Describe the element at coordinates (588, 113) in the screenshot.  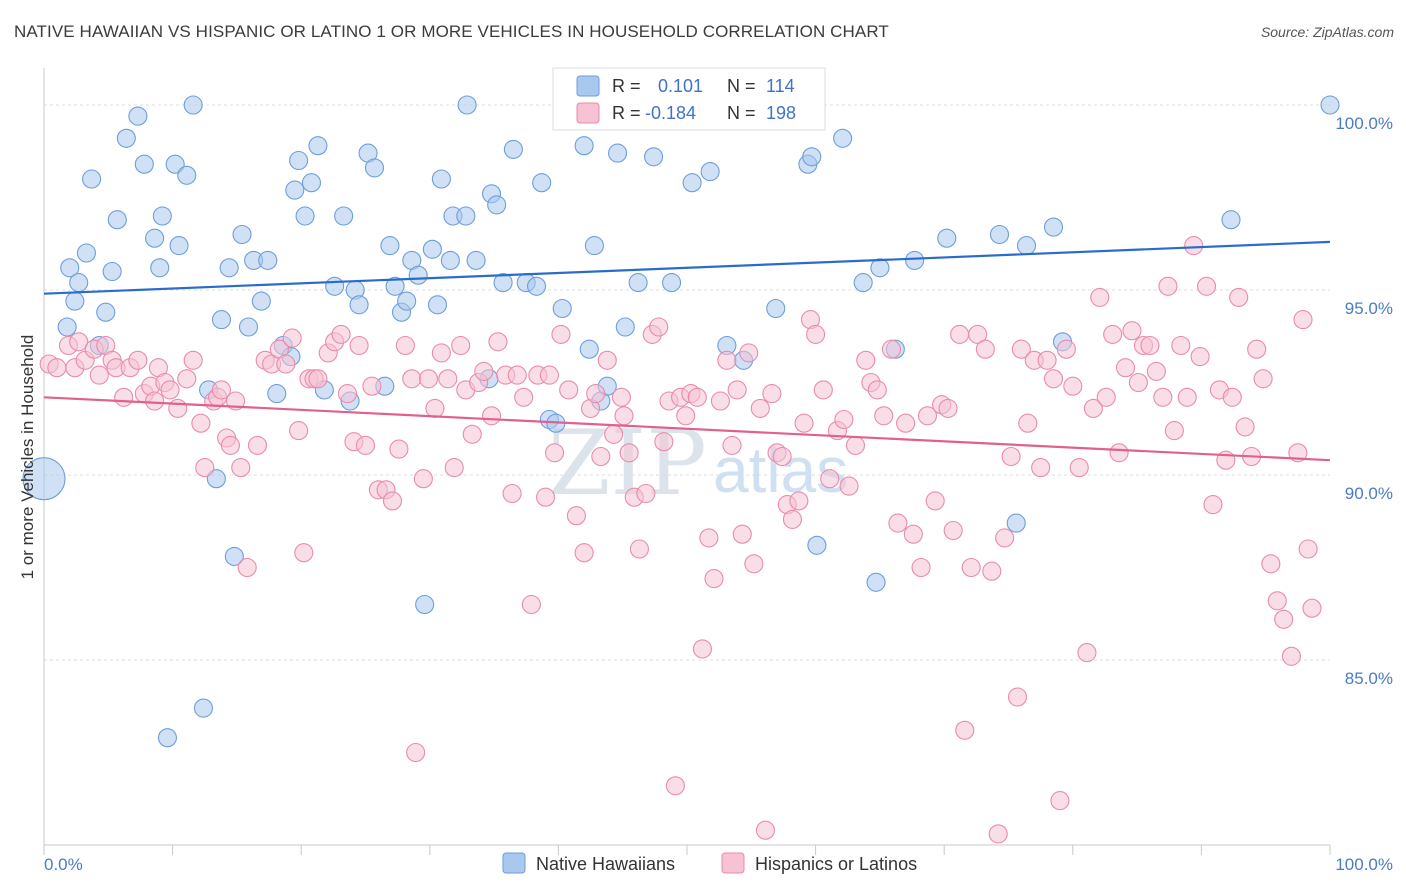
I see `legend-swatch-hispanics` at that location.